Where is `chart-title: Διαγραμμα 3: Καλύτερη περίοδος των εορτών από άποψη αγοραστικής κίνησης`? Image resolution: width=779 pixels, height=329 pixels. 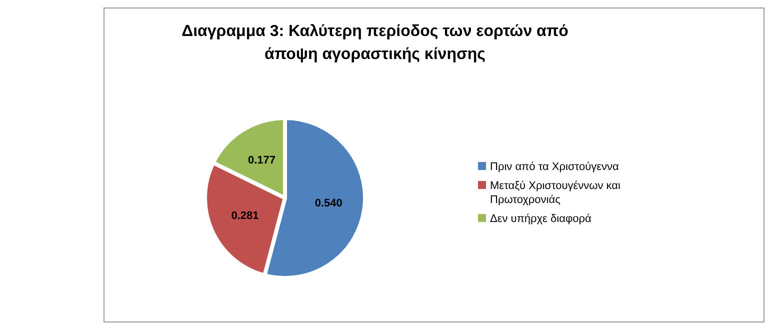
chart-title: Διαγραμμα 3: Καλύτερη περίοδος των εορτών από άποψη αγοραστικής κίνησης is located at coordinates (375, 43).